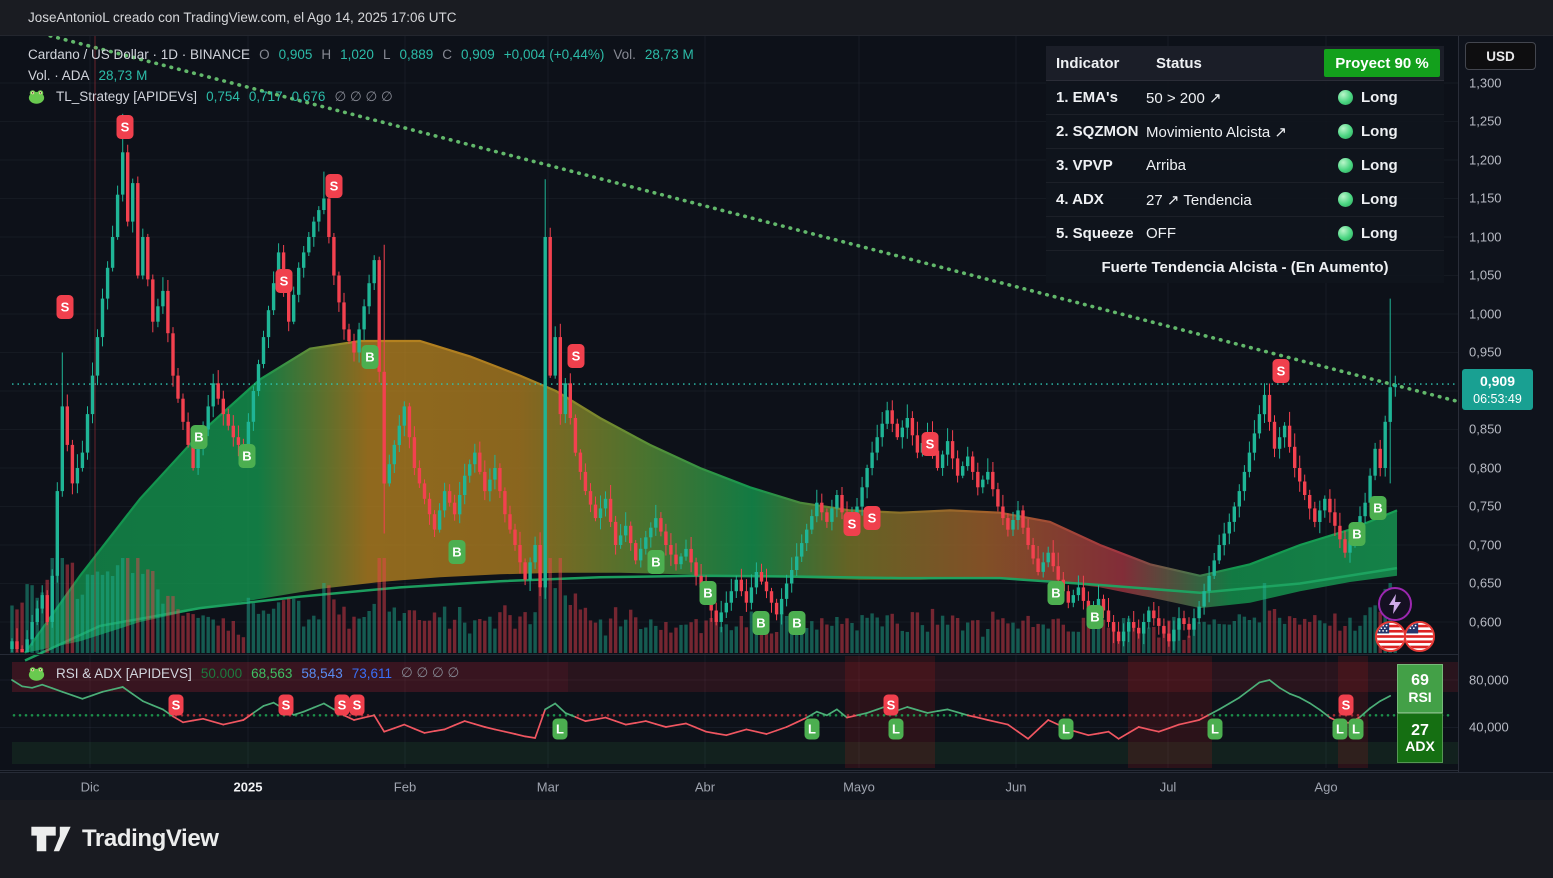 This screenshot has width=1553, height=878. I want to click on legend-token: 0,676, so click(308, 96).